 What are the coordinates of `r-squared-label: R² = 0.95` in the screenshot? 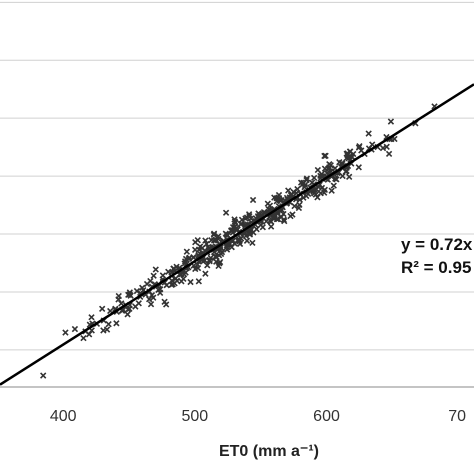 It's located at (436, 267).